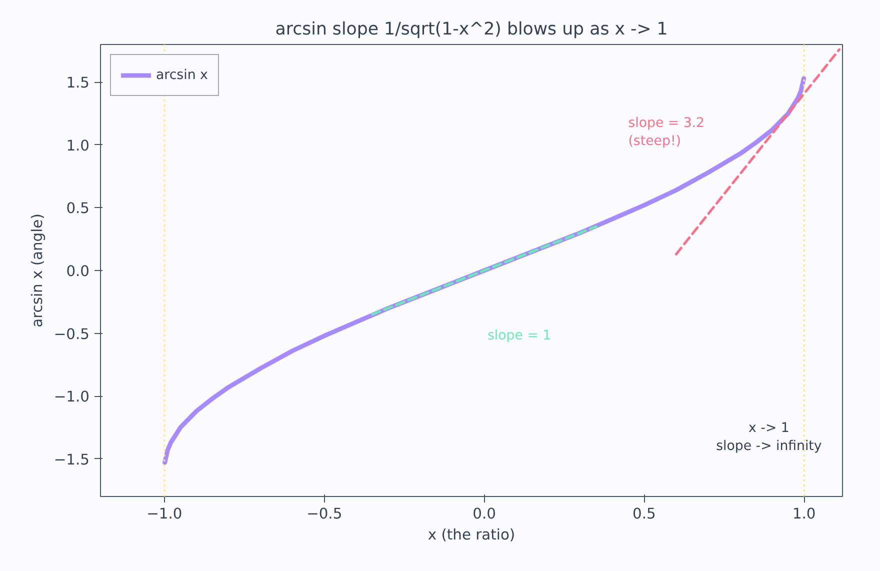  Describe the element at coordinates (72, 334) in the screenshot. I see `y-tick-label: −0.5` at that location.